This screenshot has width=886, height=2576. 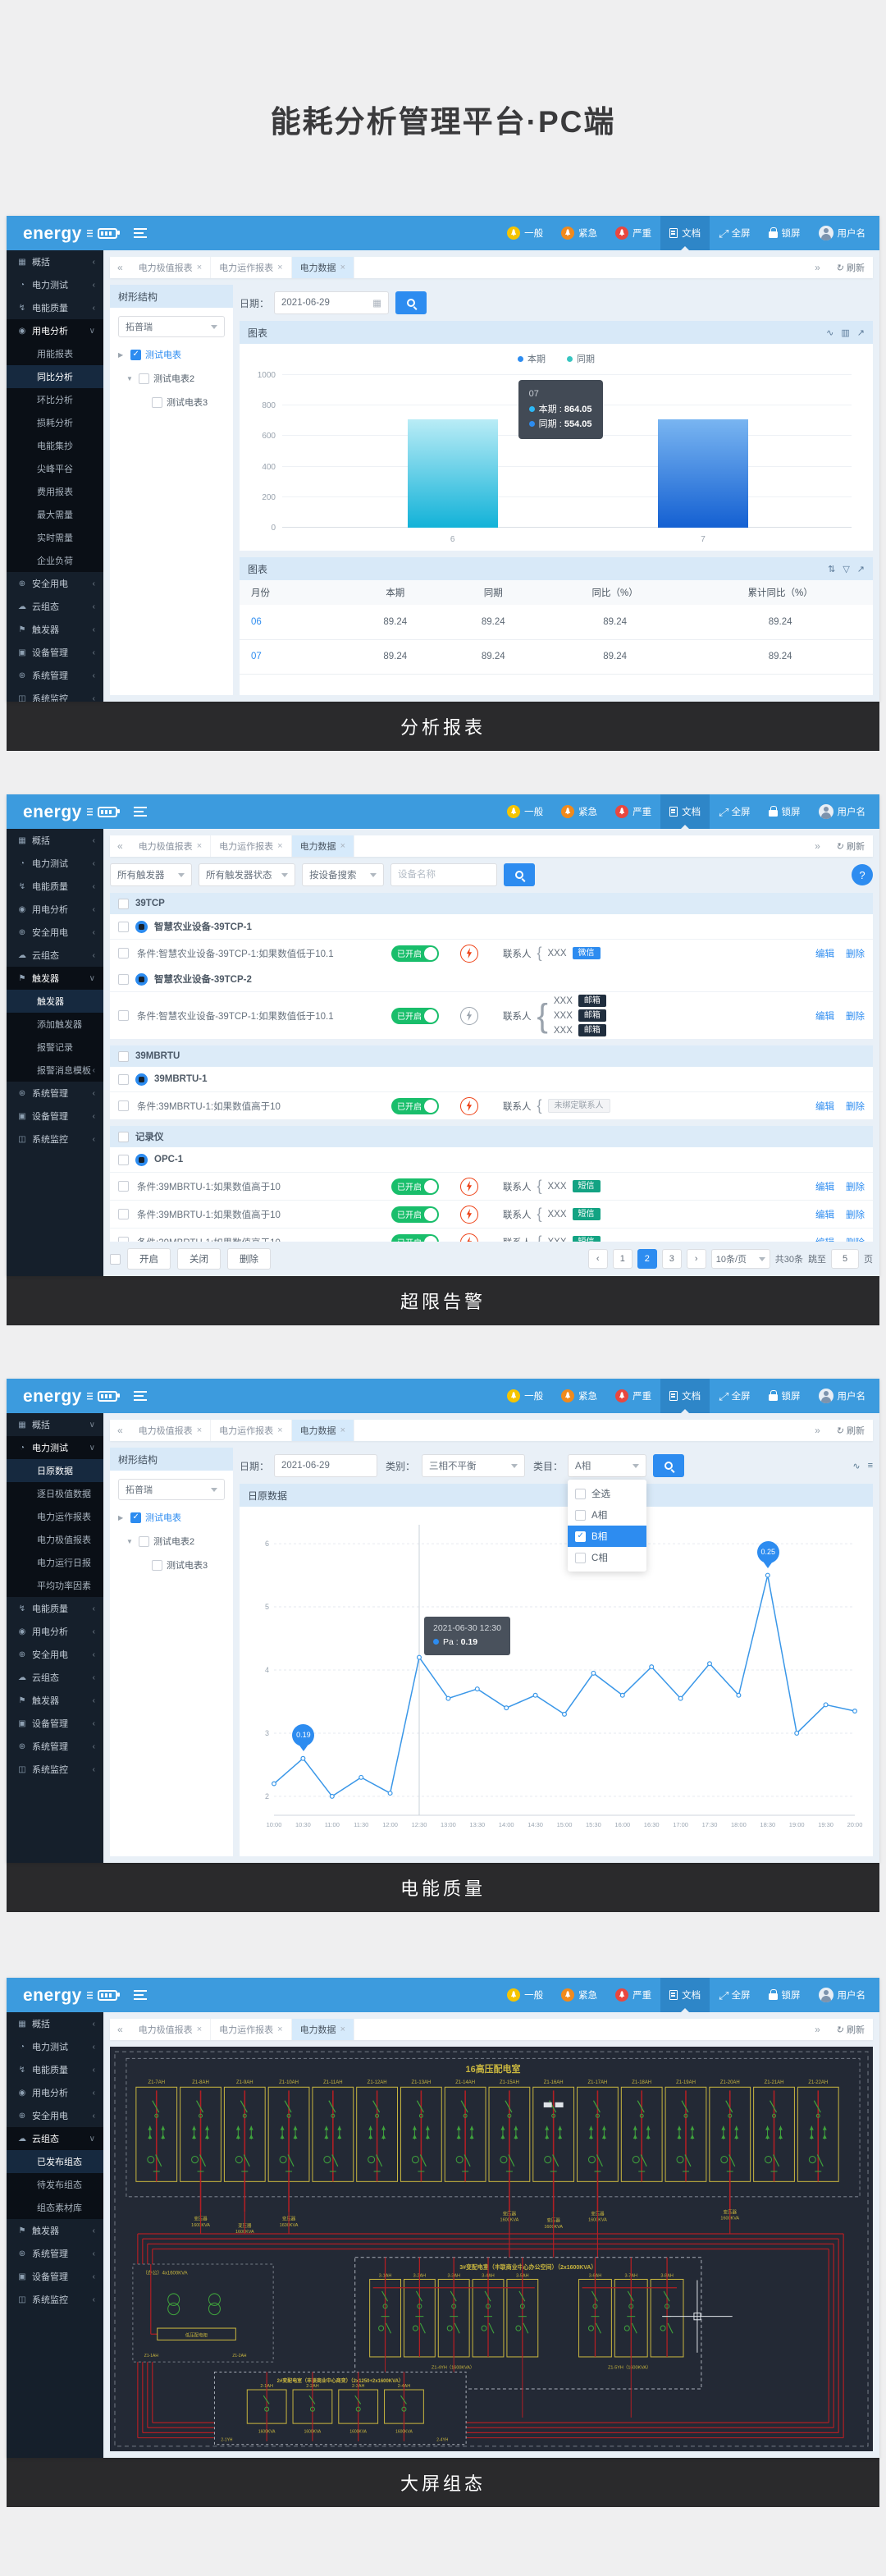 What do you see at coordinates (55, 978) in the screenshot?
I see `sidebar-item: ⚑ 触发器 ∨` at bounding box center [55, 978].